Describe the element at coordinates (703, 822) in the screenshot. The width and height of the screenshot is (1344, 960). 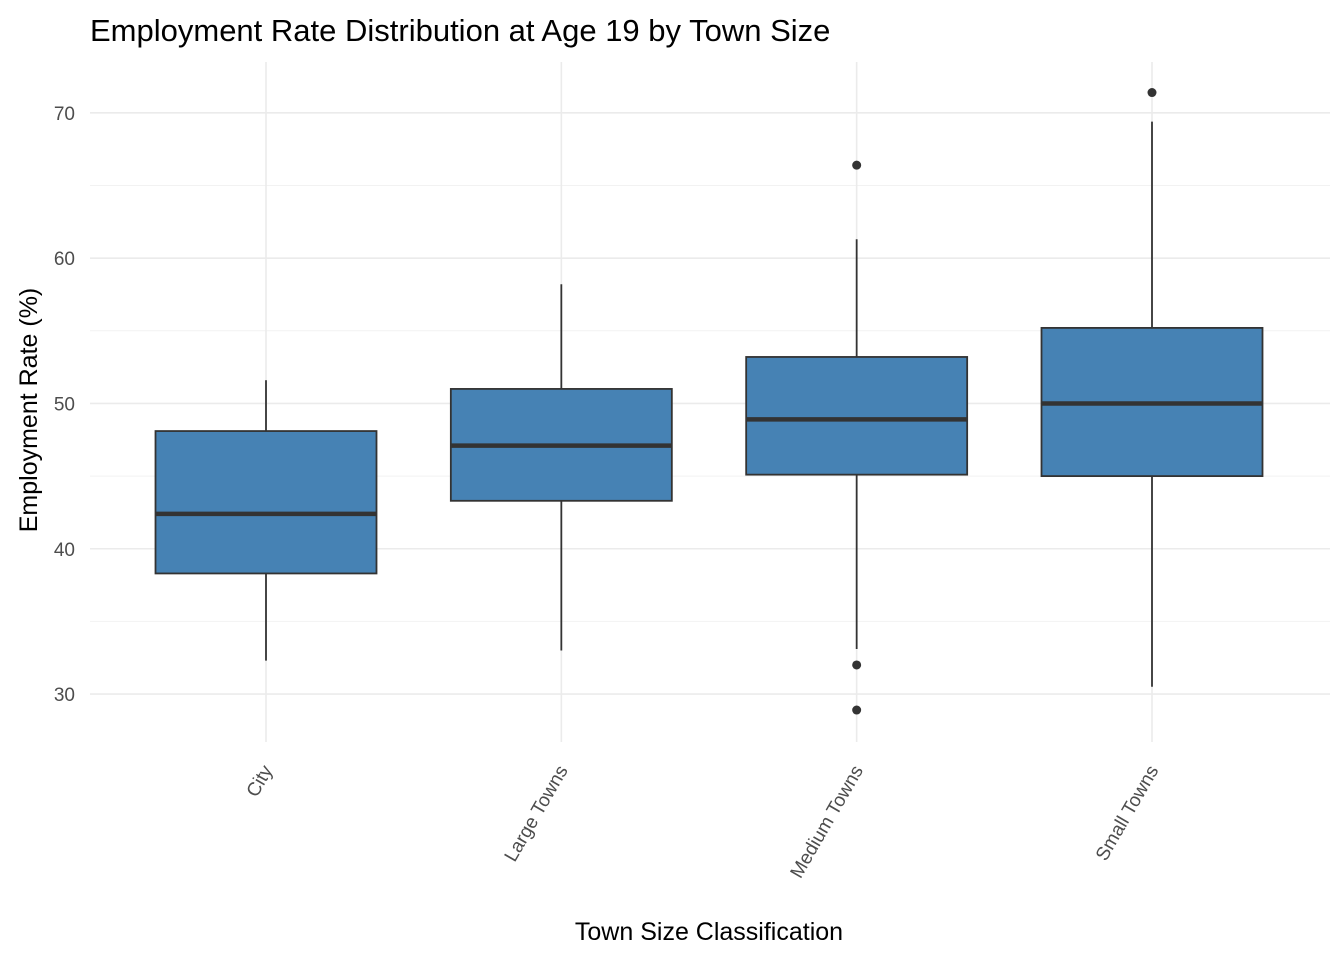
I see `x-axis-ticks: City Large Towns Medium Towns Small Towns` at that location.